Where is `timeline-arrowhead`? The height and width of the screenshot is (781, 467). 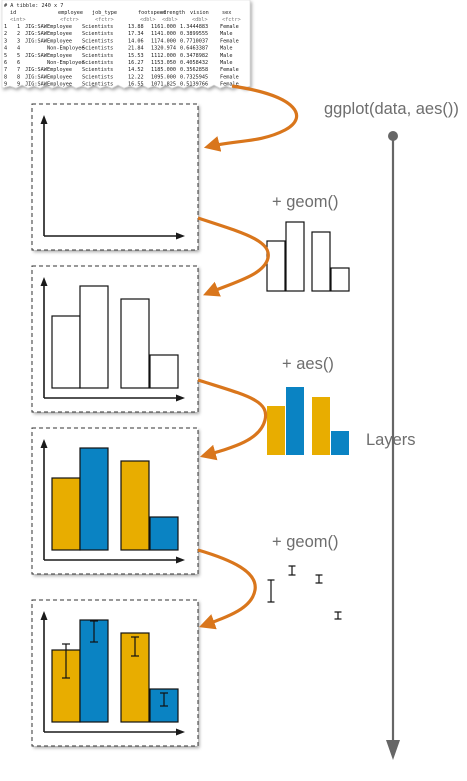 timeline-arrowhead is located at coordinates (393, 750).